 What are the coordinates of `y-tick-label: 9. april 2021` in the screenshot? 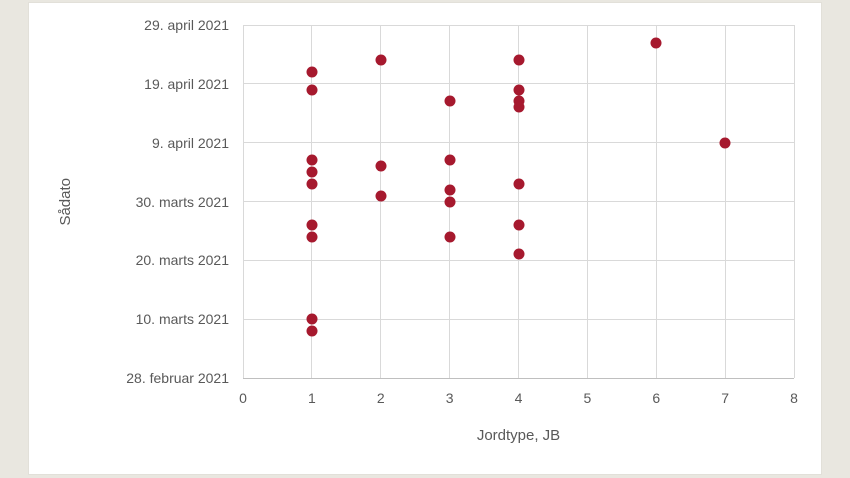 It's located at (190, 142).